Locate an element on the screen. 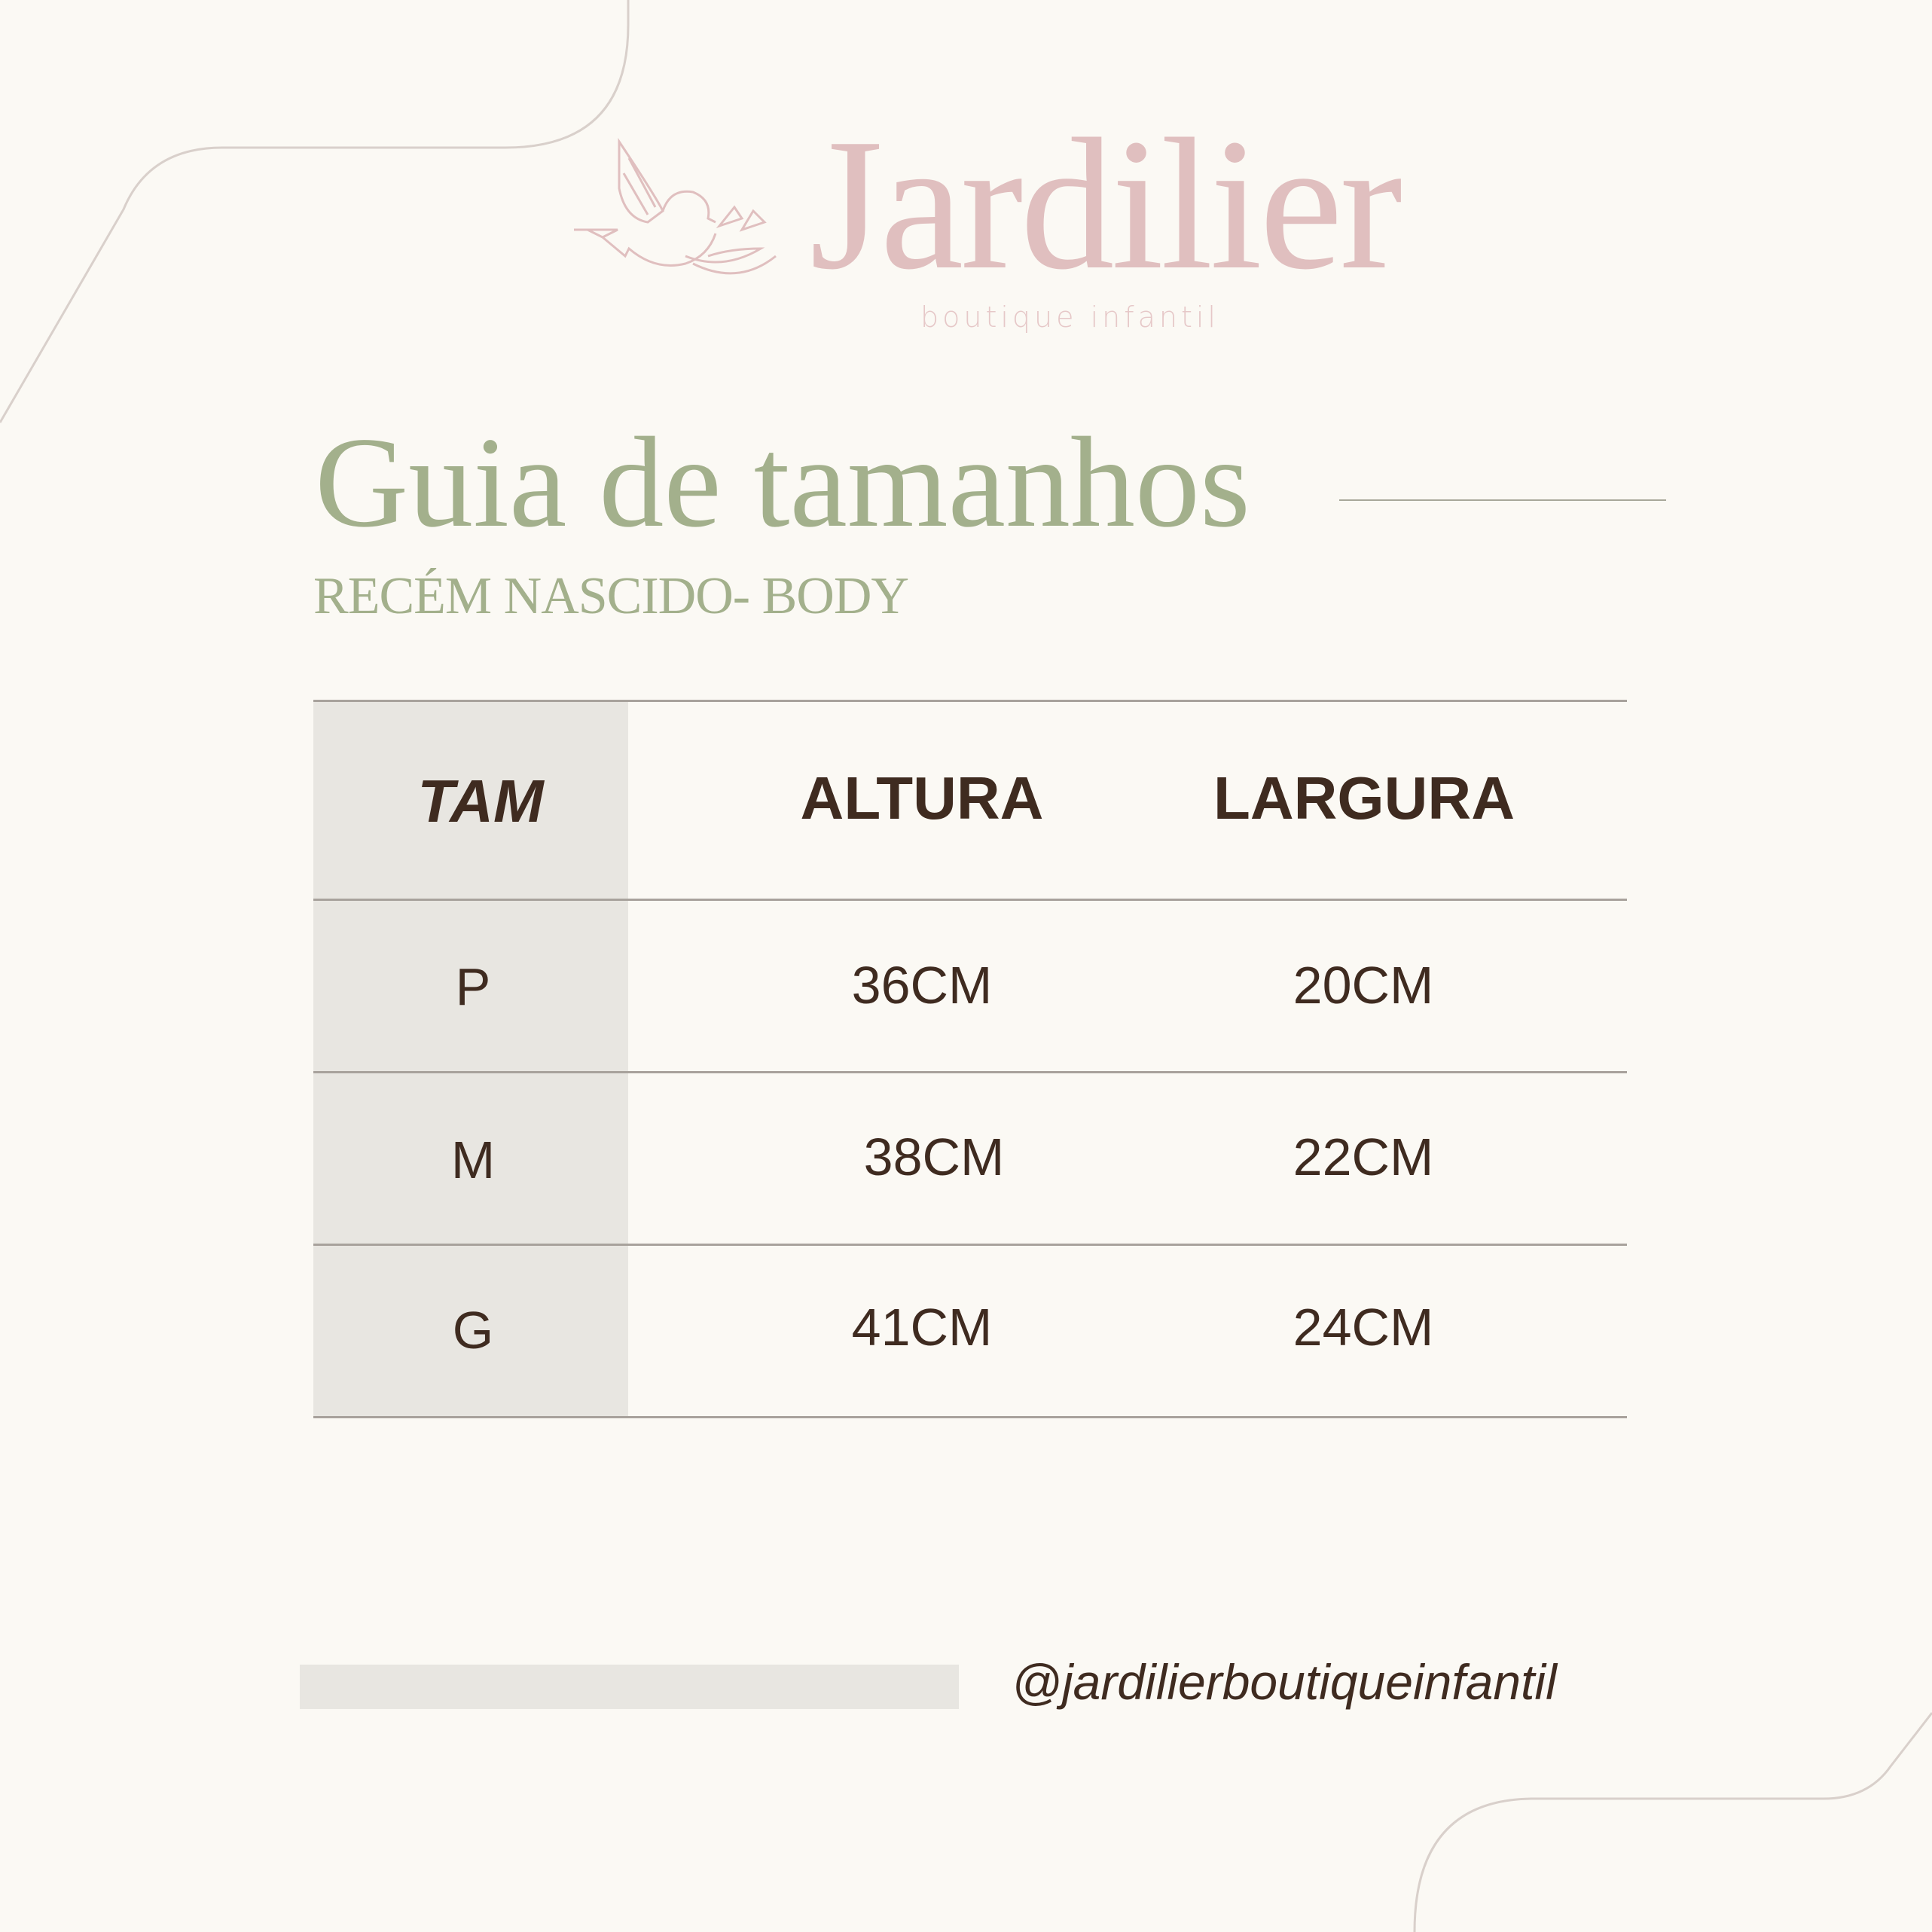 This screenshot has width=1932, height=1932. brand-name: Jardilier is located at coordinates (1106, 205).